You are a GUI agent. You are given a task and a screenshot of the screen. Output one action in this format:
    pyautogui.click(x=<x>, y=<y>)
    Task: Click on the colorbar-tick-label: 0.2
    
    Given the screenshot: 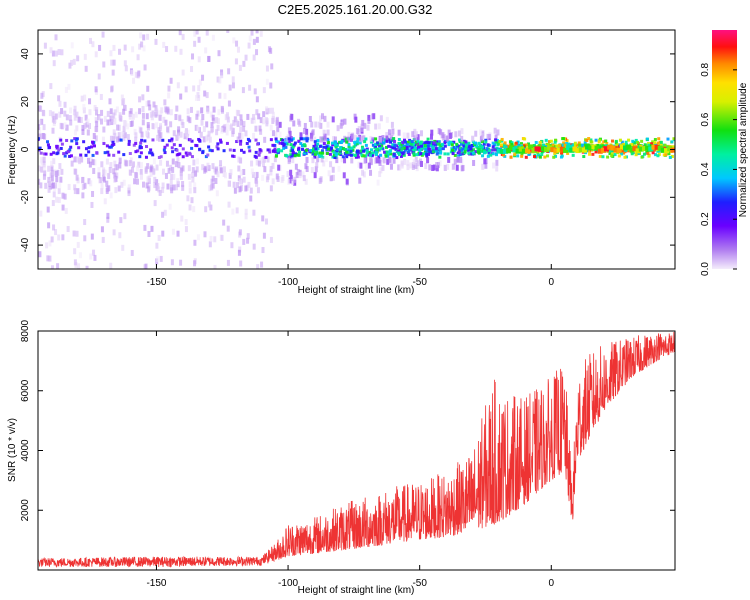 What is the action you would take?
    pyautogui.click(x=705, y=219)
    